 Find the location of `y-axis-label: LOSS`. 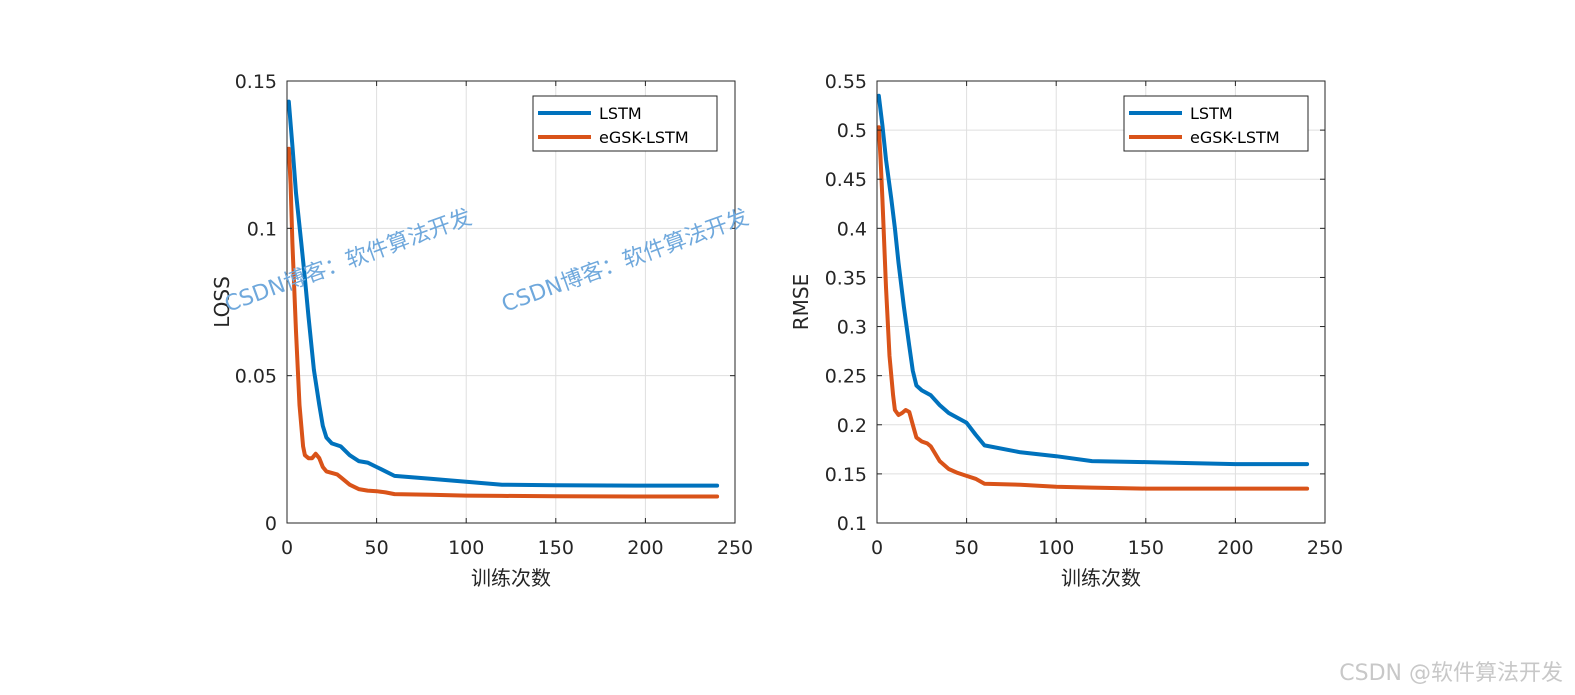

y-axis-label: LOSS is located at coordinates (222, 302).